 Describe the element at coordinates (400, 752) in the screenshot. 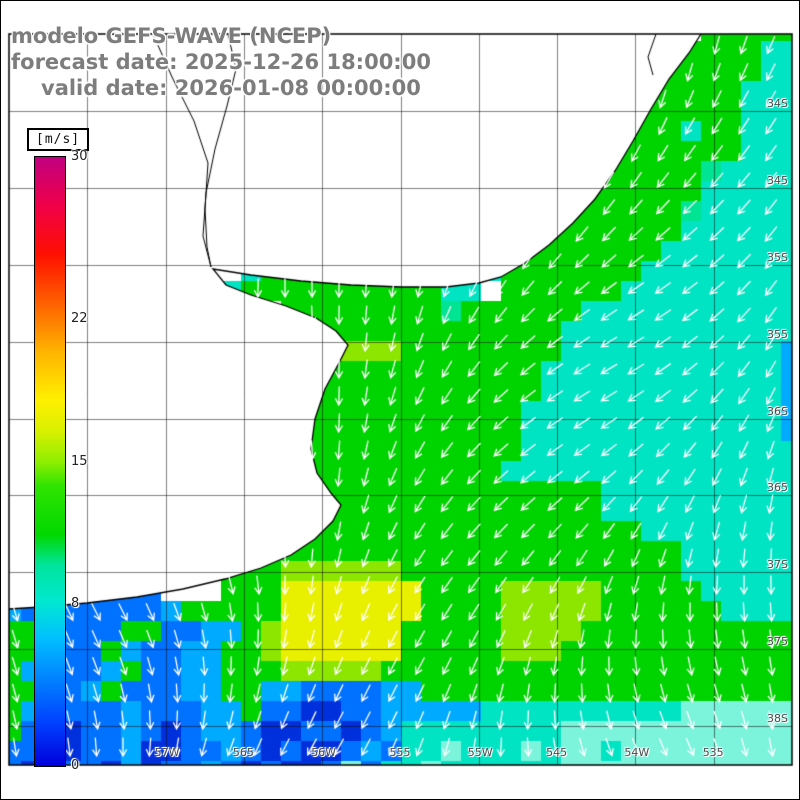

I see `longitude-label: 555` at that location.